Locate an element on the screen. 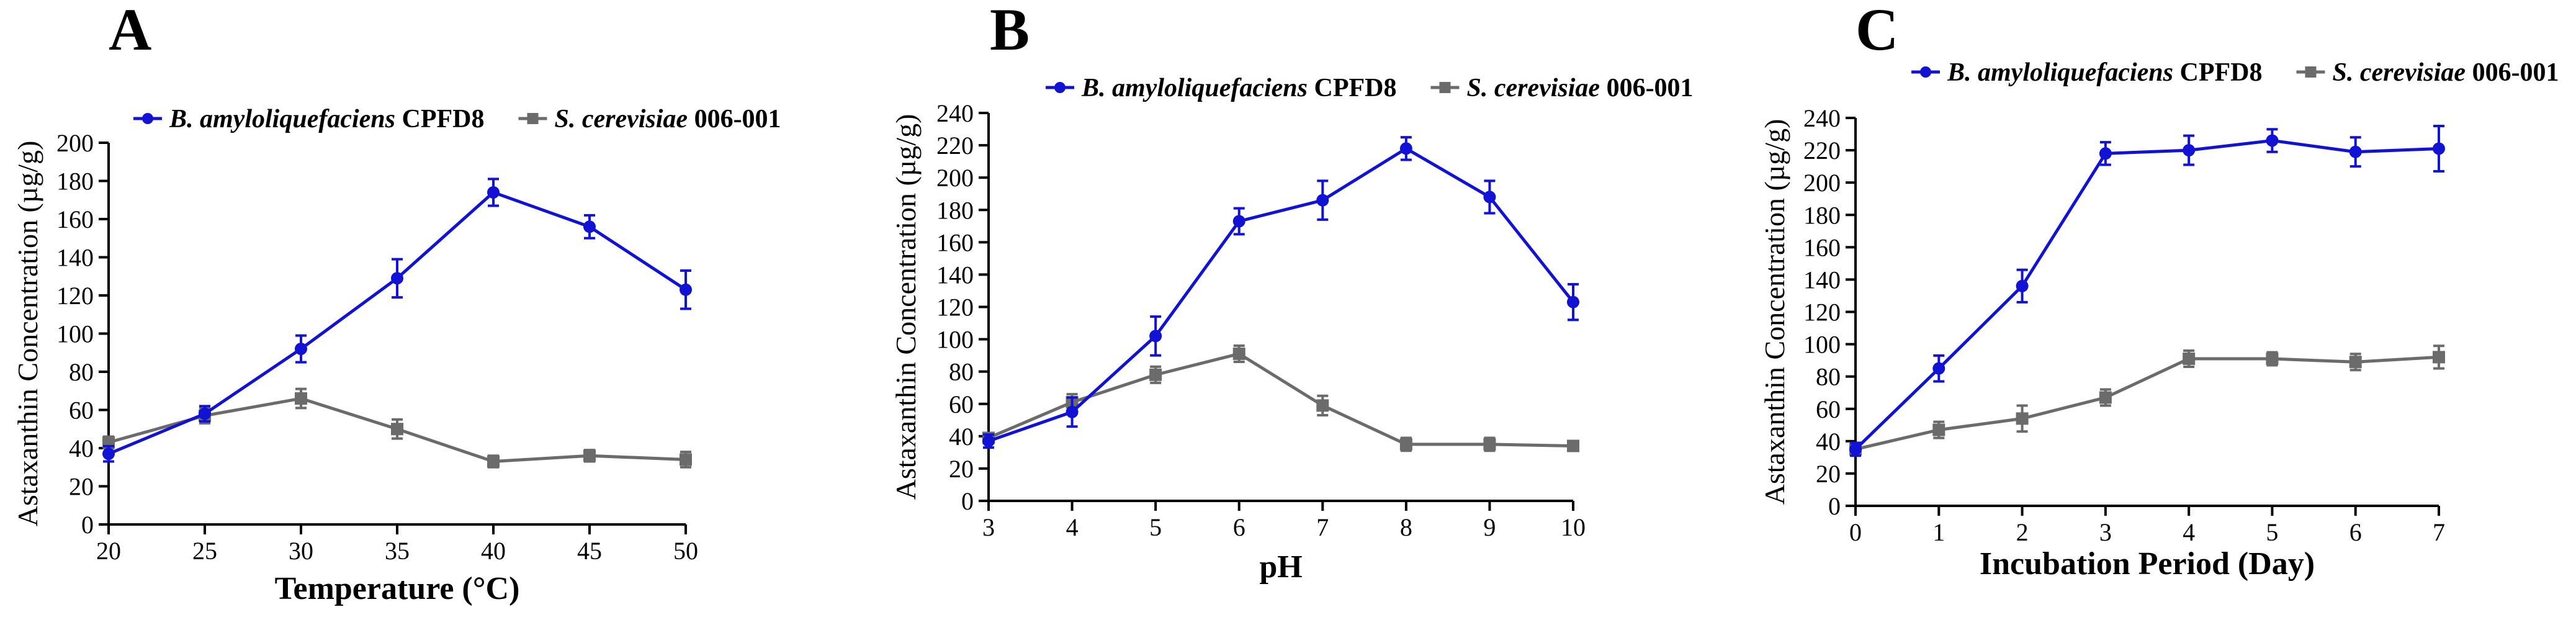 Image resolution: width=2576 pixels, height=625 pixels. x-tick-label: 2 is located at coordinates (2023, 532).